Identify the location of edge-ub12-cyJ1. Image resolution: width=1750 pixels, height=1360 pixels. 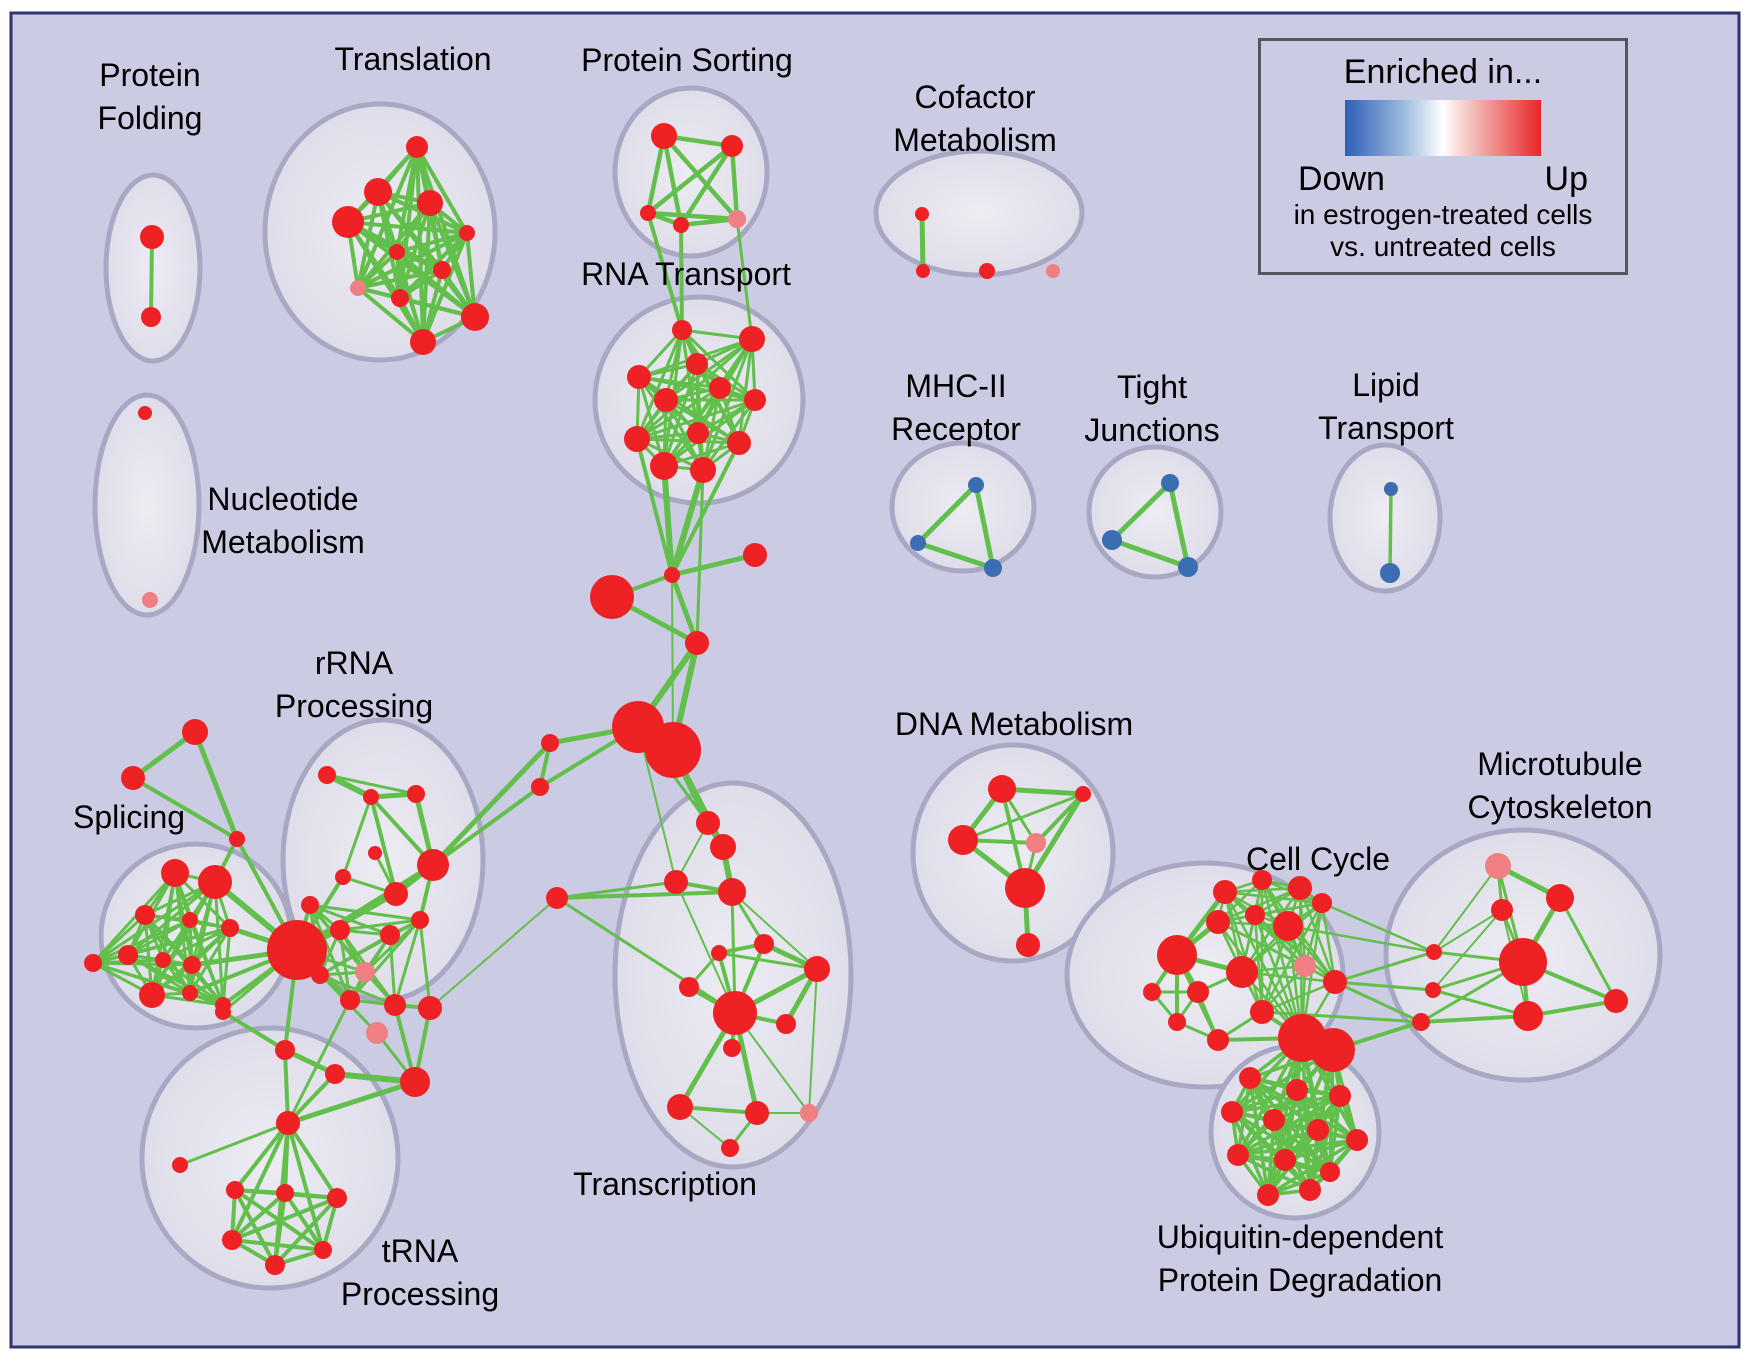
(1306, 1114).